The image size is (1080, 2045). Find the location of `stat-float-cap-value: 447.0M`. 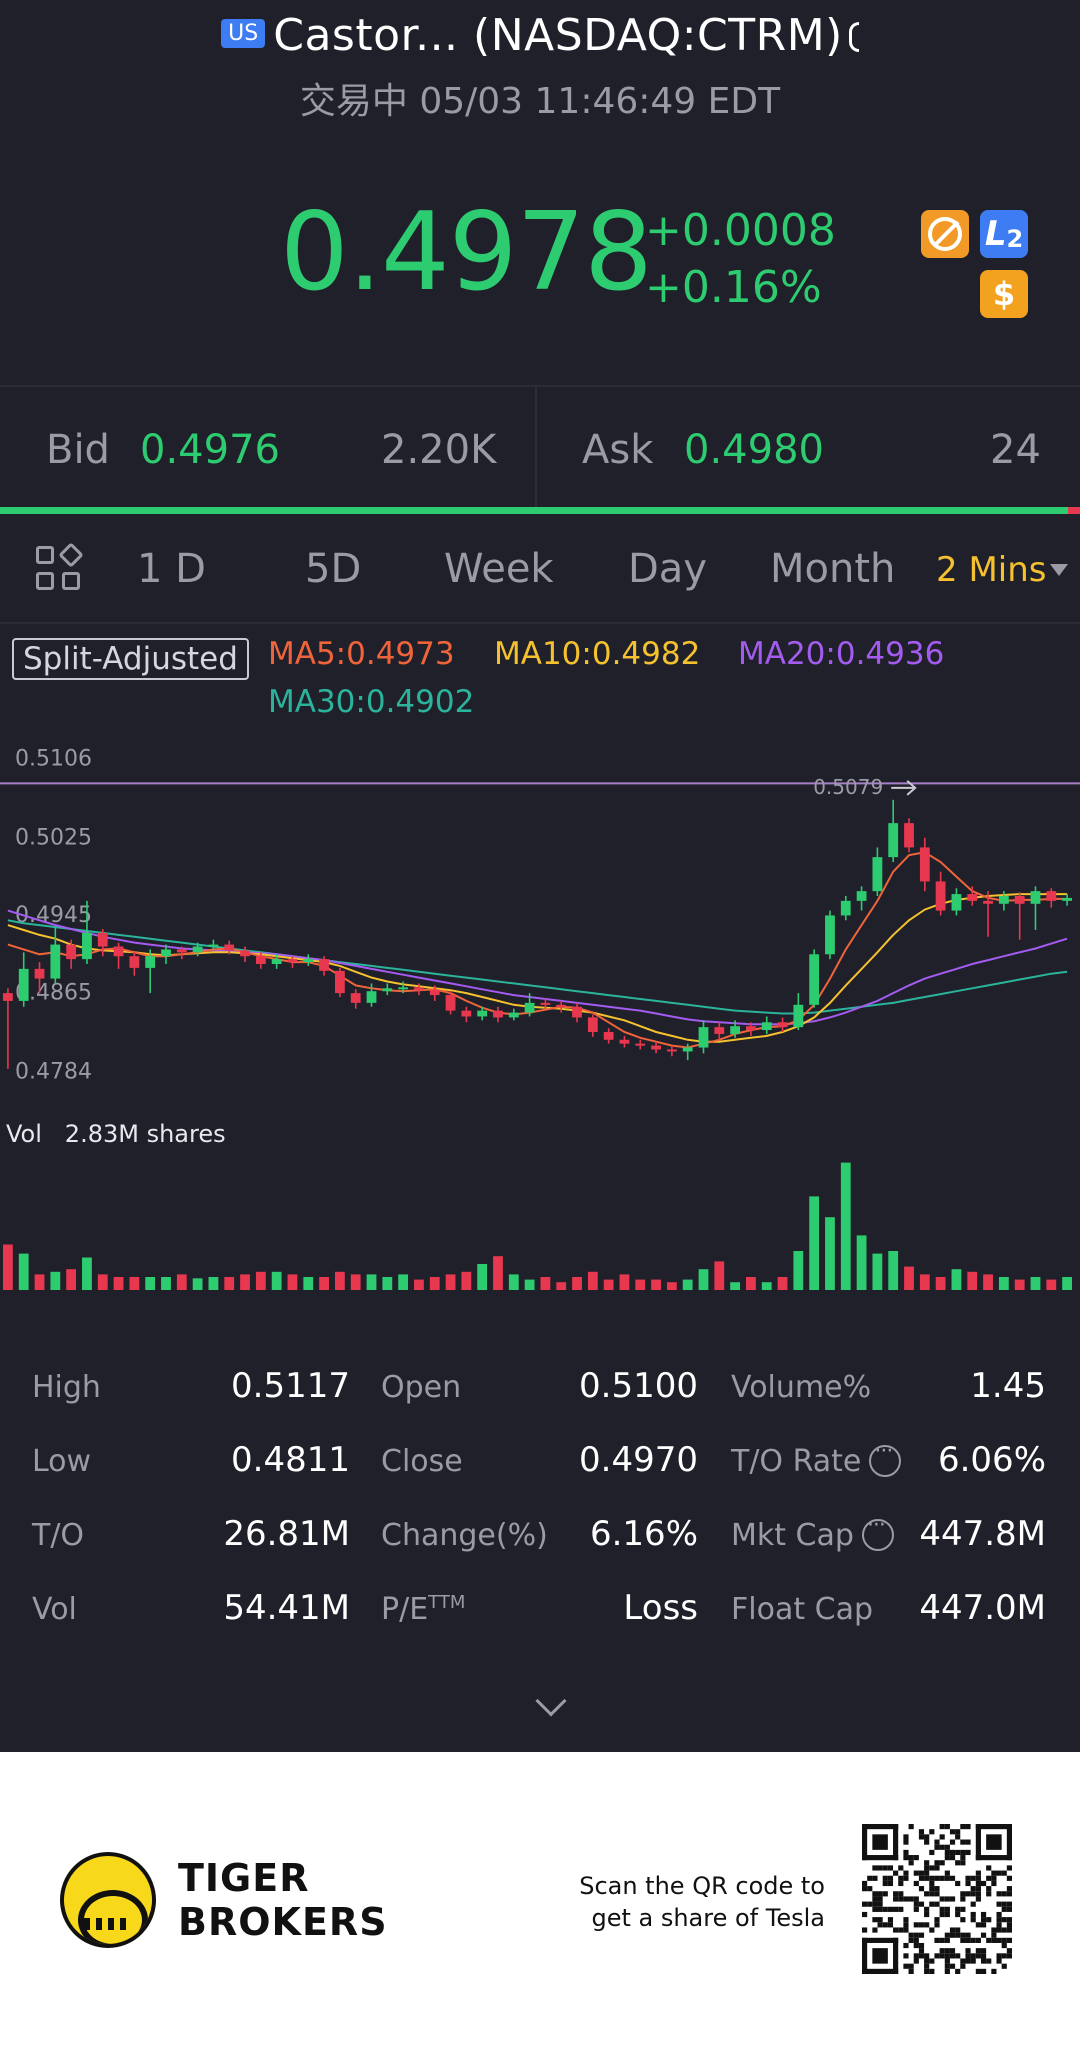

stat-float-cap-value: 447.0M is located at coordinates (982, 1608).